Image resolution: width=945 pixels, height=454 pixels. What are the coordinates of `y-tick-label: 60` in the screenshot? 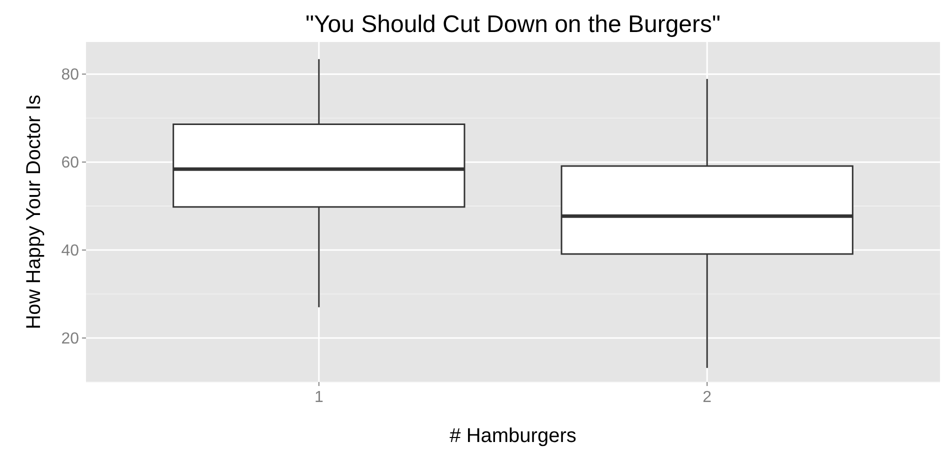 It's located at (70, 163).